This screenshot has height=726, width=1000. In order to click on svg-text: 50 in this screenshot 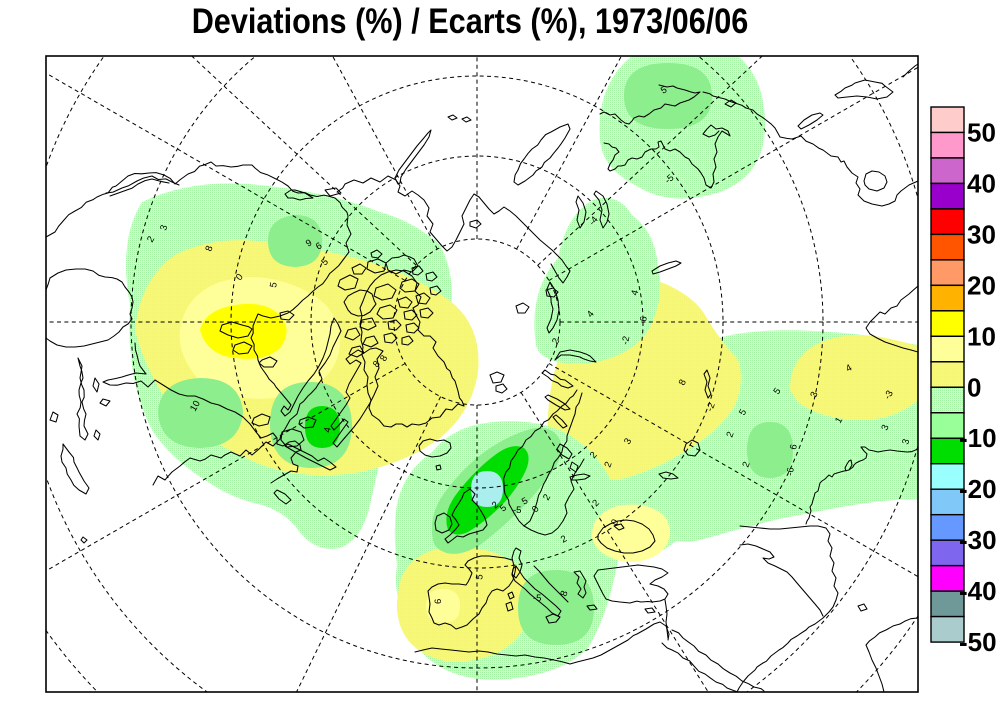, I will do `click(981, 133)`.